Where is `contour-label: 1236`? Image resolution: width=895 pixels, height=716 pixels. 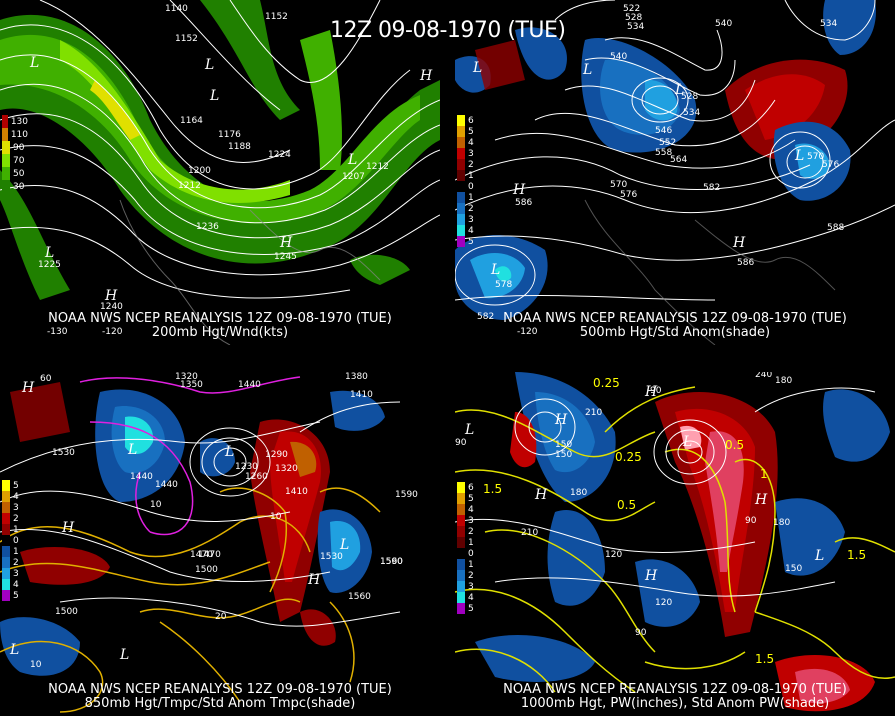 contour-label: 1236 is located at coordinates (207, 227).